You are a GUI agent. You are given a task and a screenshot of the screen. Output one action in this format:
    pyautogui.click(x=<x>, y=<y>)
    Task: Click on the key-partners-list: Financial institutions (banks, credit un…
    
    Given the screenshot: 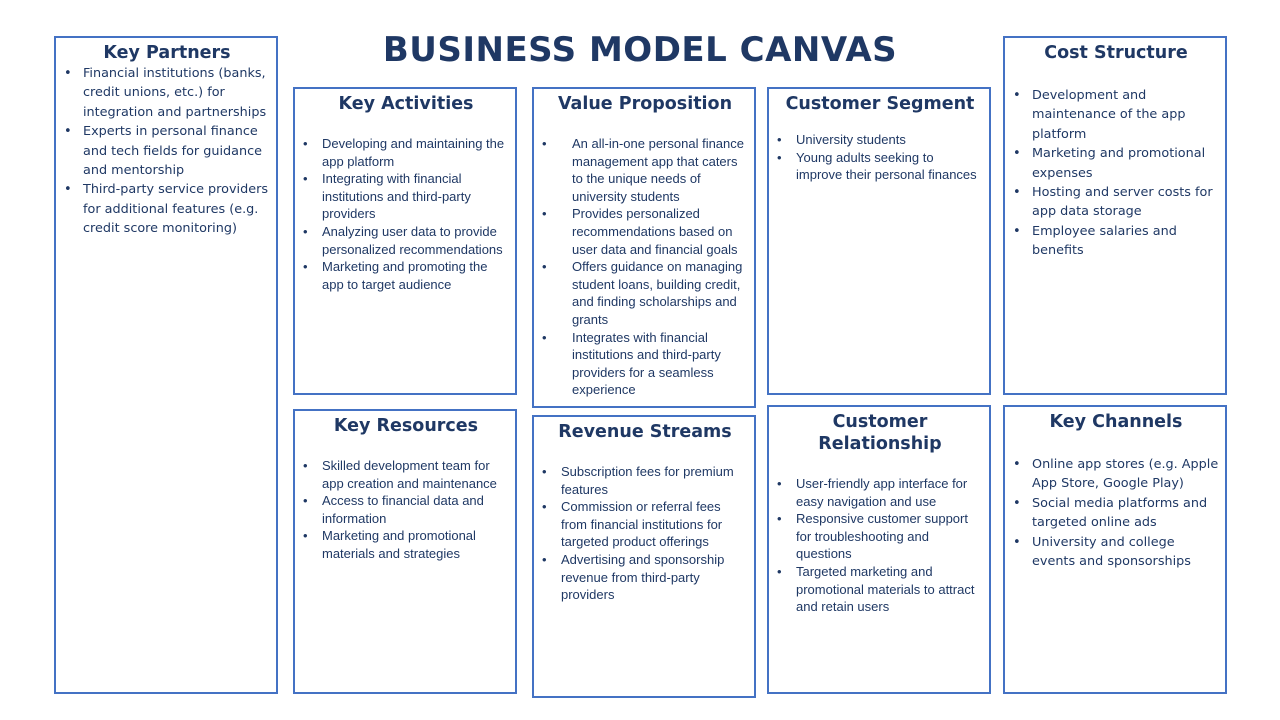 What is the action you would take?
    pyautogui.click(x=167, y=151)
    